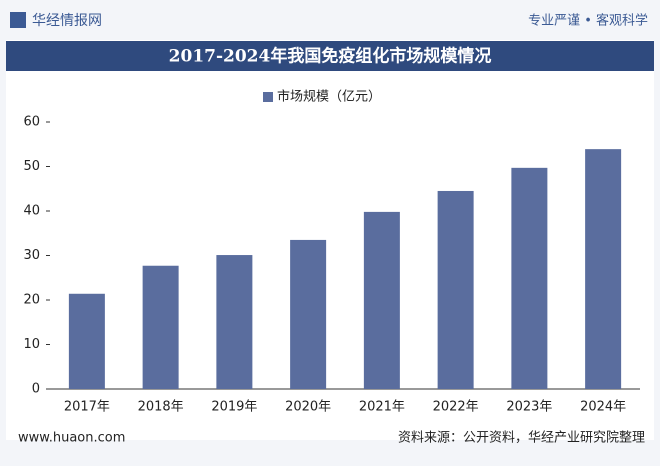  I want to click on source: 资料来源：公开资料，华经产业研究院整理, so click(521, 438).